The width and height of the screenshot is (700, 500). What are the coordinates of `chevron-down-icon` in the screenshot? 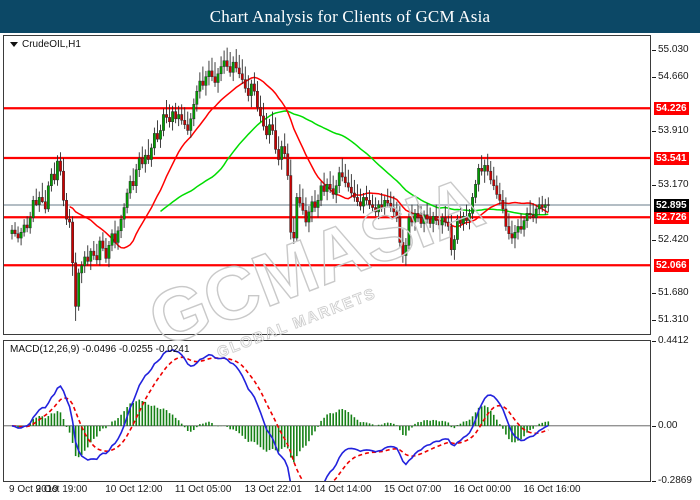 It's located at (14, 44).